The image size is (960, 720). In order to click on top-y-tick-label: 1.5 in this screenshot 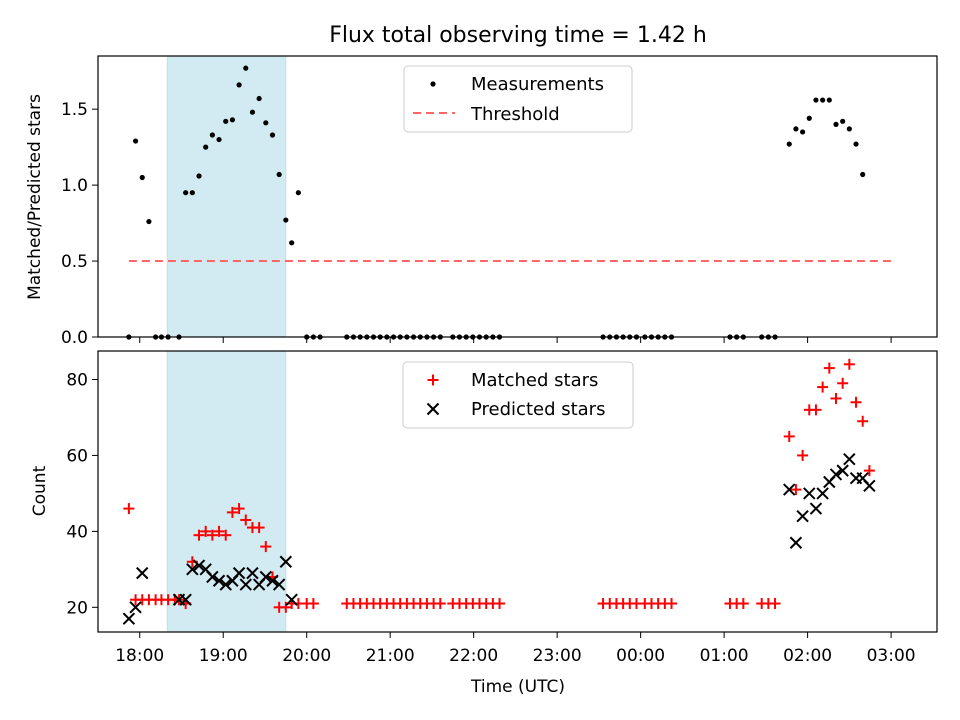, I will do `click(74, 110)`.